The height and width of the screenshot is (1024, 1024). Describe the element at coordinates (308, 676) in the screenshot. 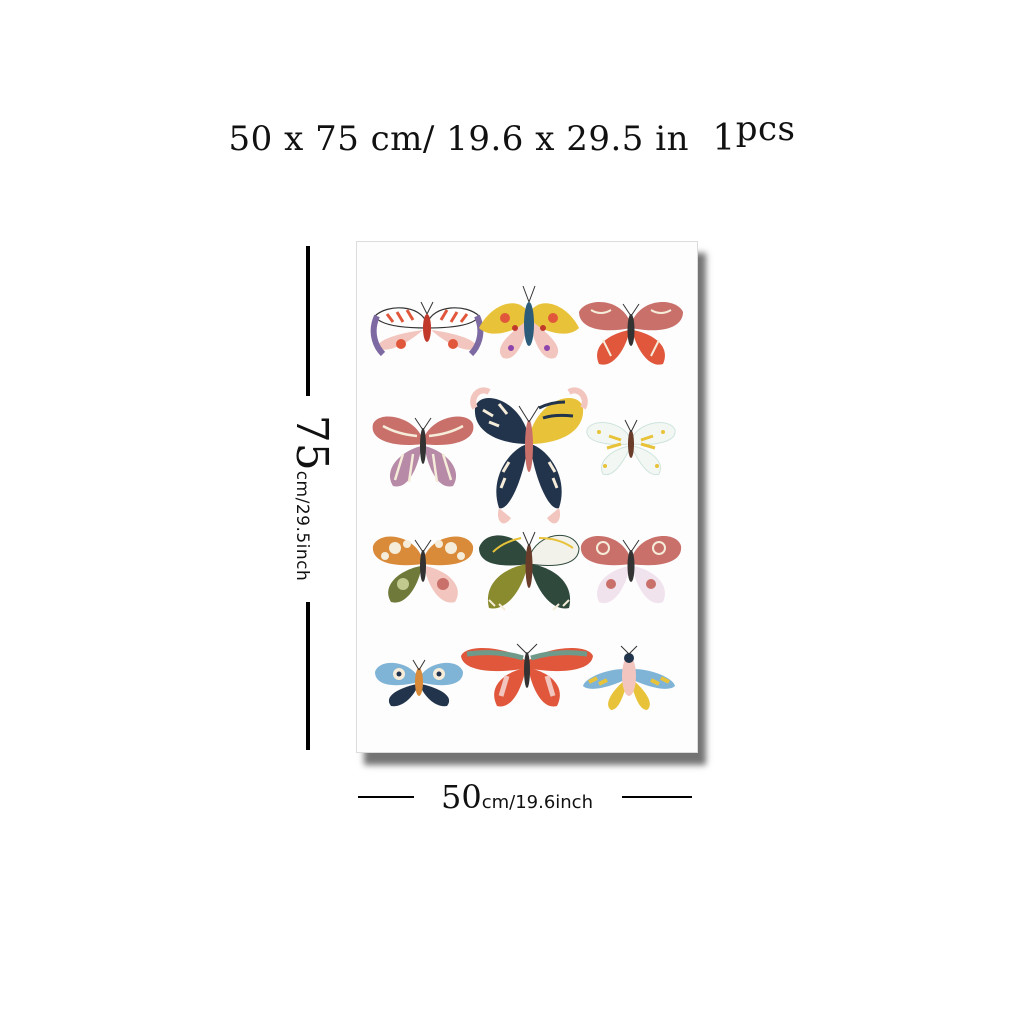

I see `height-dimension-line-bottom` at that location.